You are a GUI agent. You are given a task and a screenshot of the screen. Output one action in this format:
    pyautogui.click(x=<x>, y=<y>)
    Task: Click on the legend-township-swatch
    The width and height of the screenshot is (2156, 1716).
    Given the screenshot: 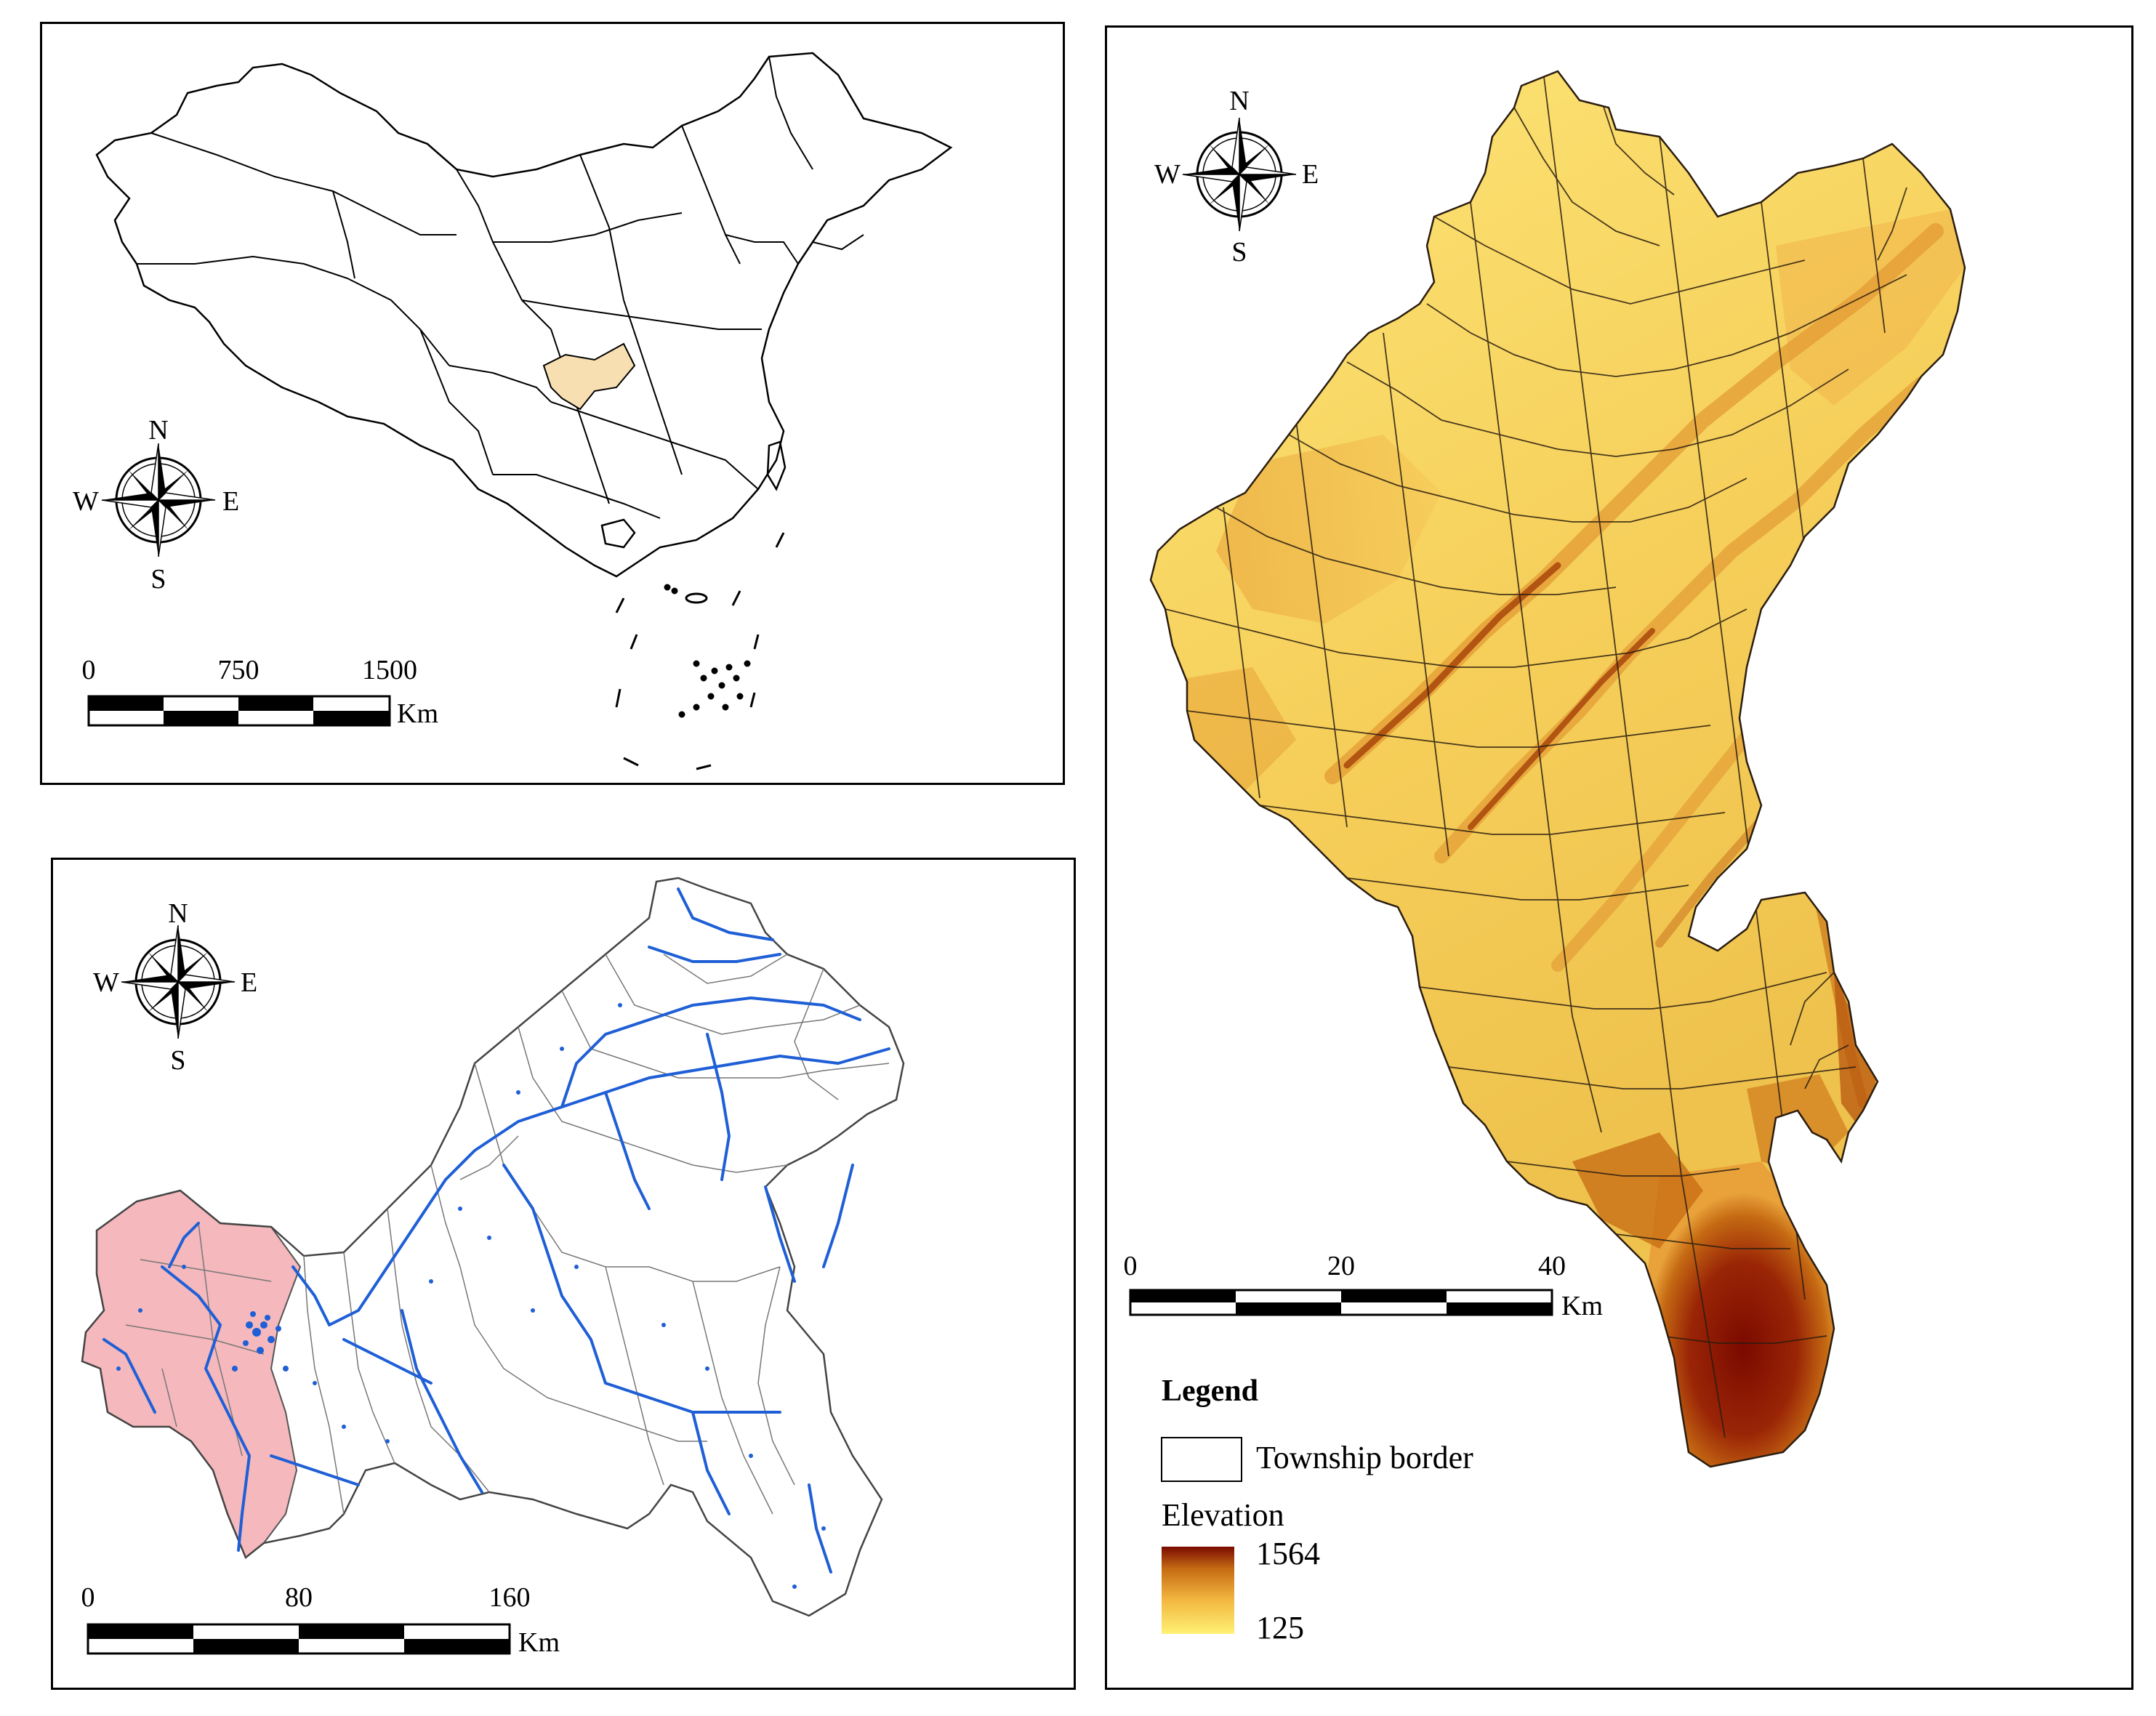 What is the action you would take?
    pyautogui.click(x=1201, y=1459)
    